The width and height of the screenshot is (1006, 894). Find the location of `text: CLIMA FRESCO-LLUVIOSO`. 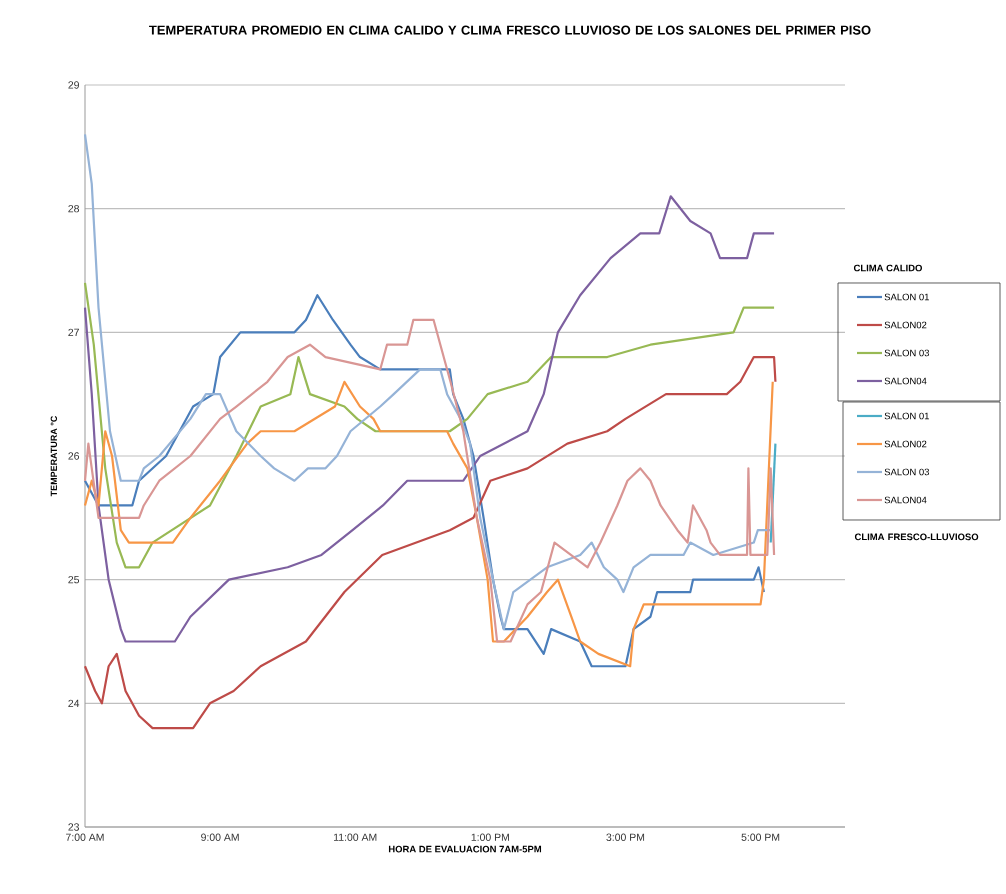

text: CLIMA FRESCO-LLUVIOSO is located at coordinates (916, 537).